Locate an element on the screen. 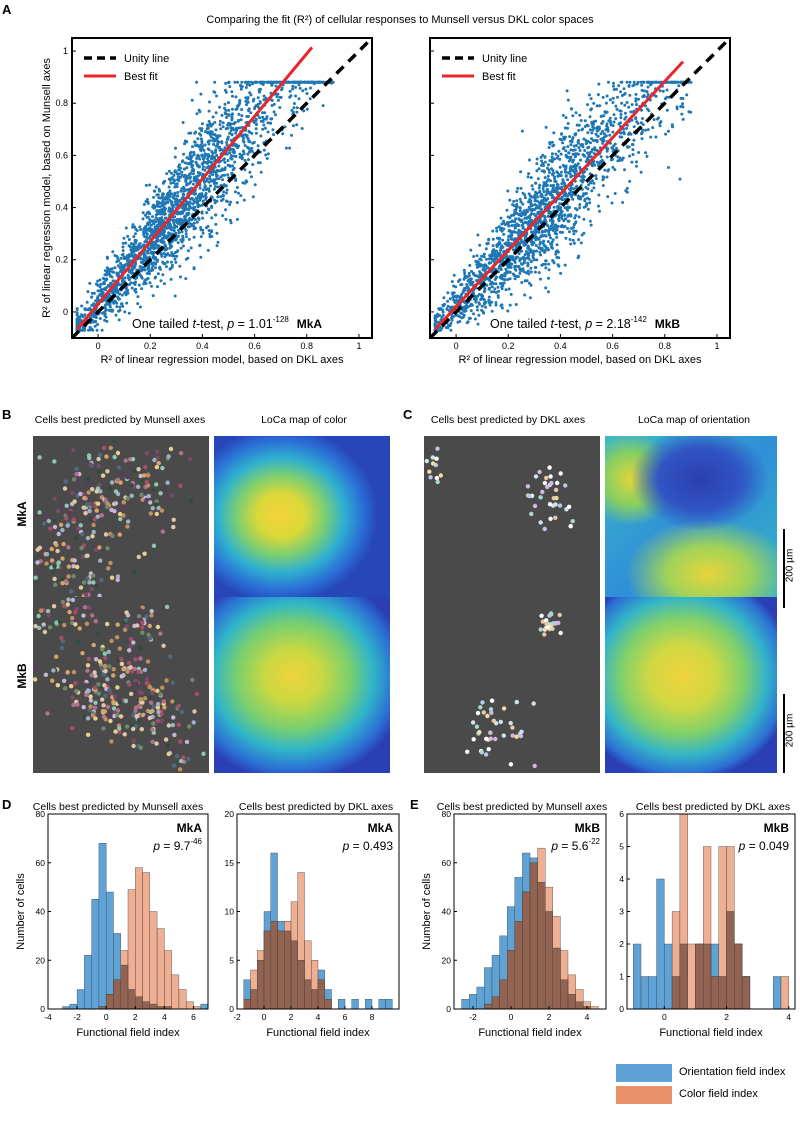  panel-c-col1-title: Cells best predicted by DKL axes is located at coordinates (508, 420).